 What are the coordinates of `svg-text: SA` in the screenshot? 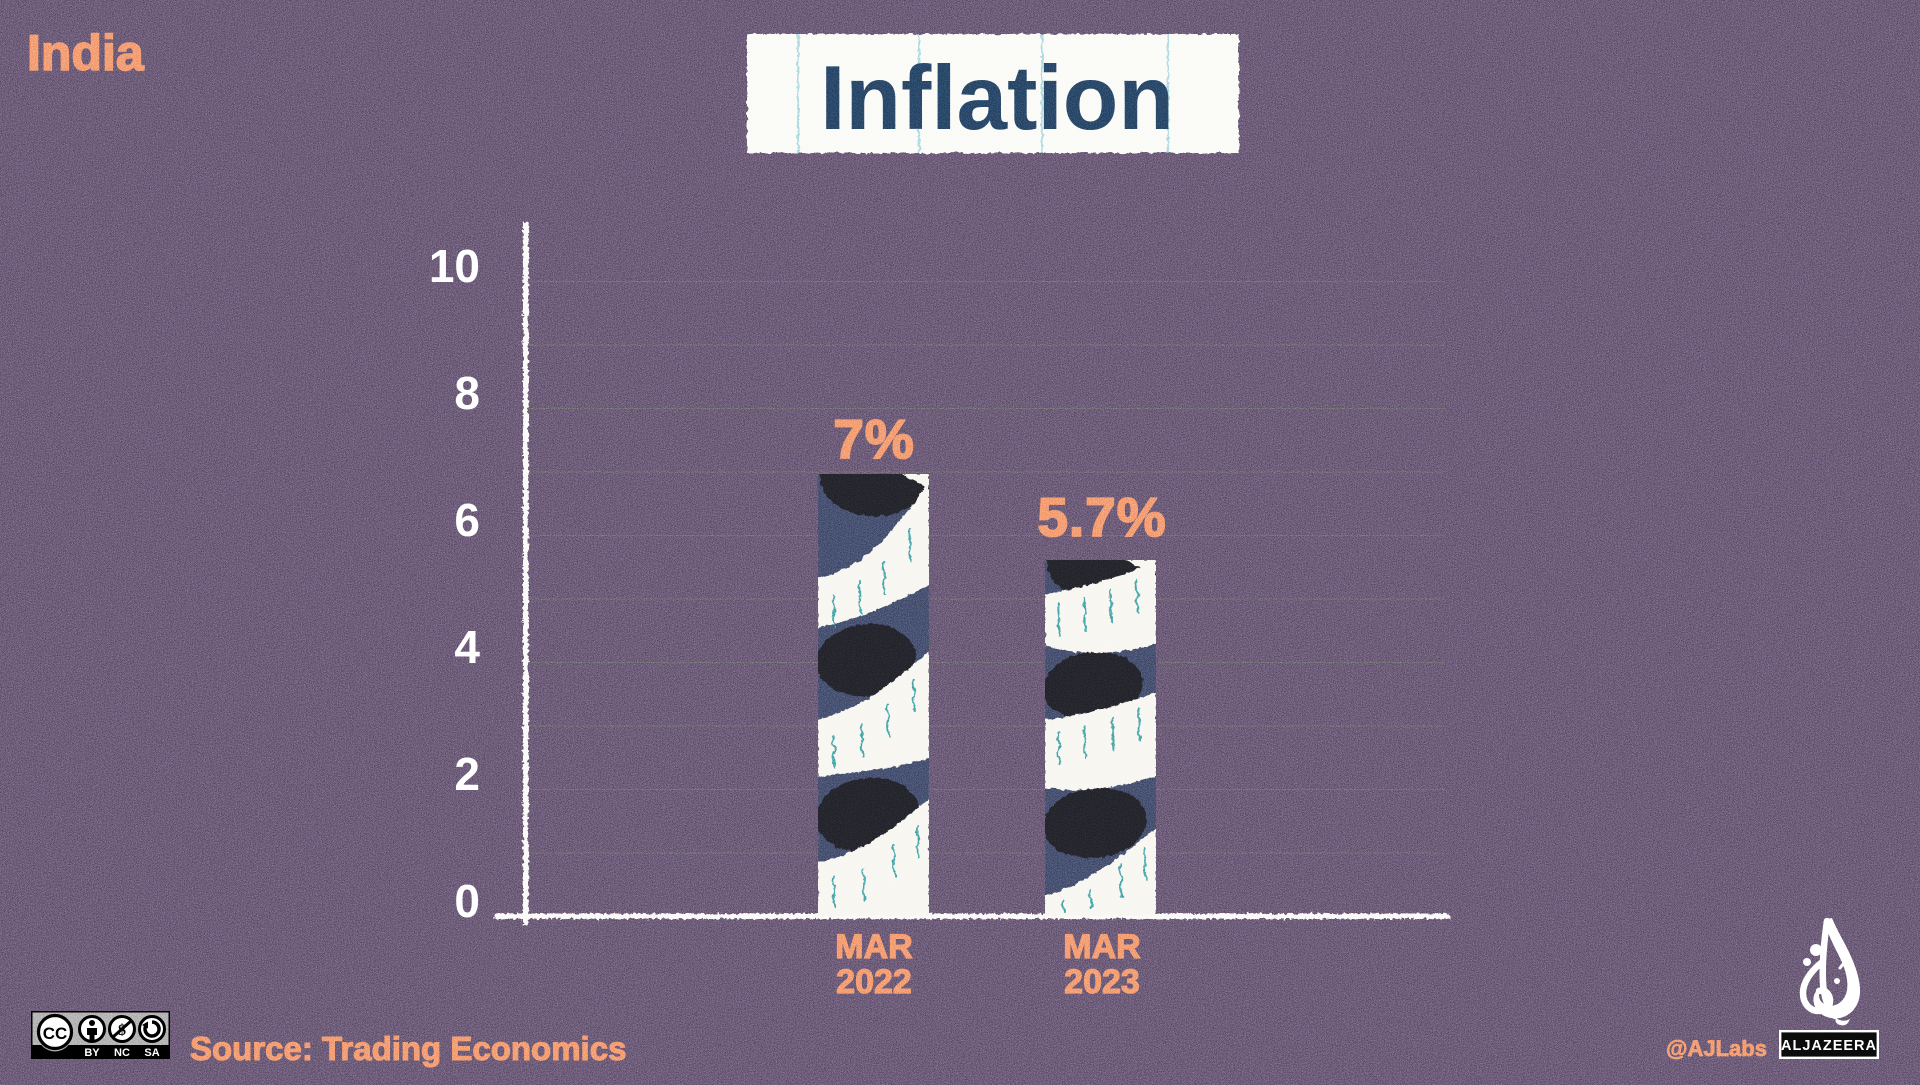 It's located at (151, 1053).